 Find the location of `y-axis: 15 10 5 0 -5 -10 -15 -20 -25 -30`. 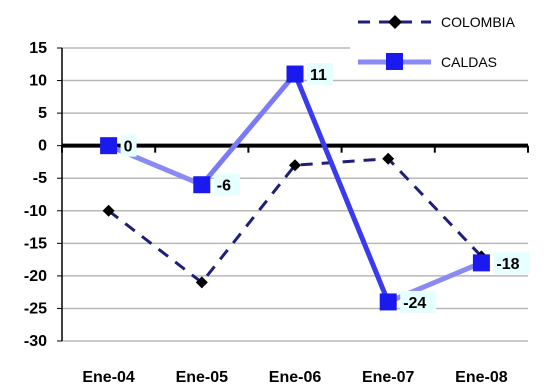

y-axis: 15 10 5 0 -5 -10 -15 -20 -25 -30 is located at coordinates (43, 195).